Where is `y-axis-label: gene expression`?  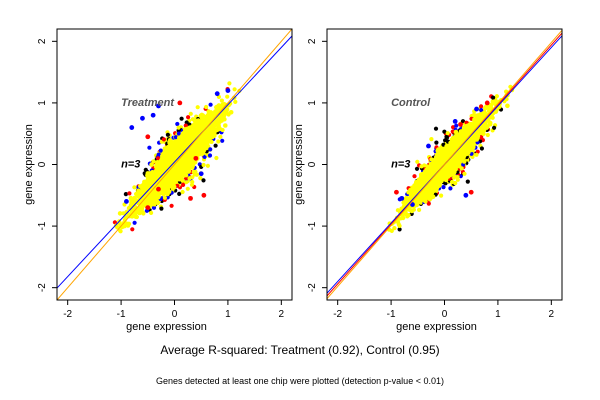 y-axis-label: gene expression is located at coordinates (29, 164).